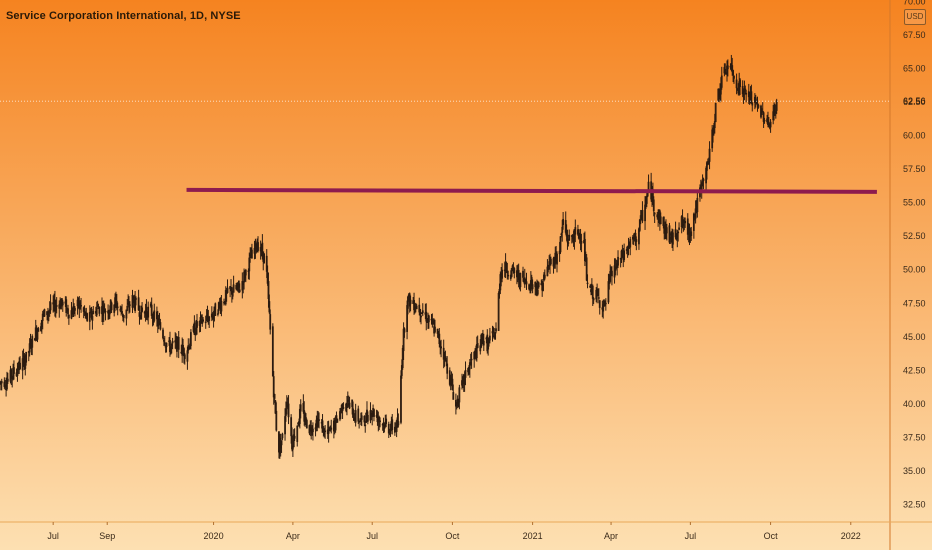  I want to click on time-tick-label: Apr, so click(293, 536).